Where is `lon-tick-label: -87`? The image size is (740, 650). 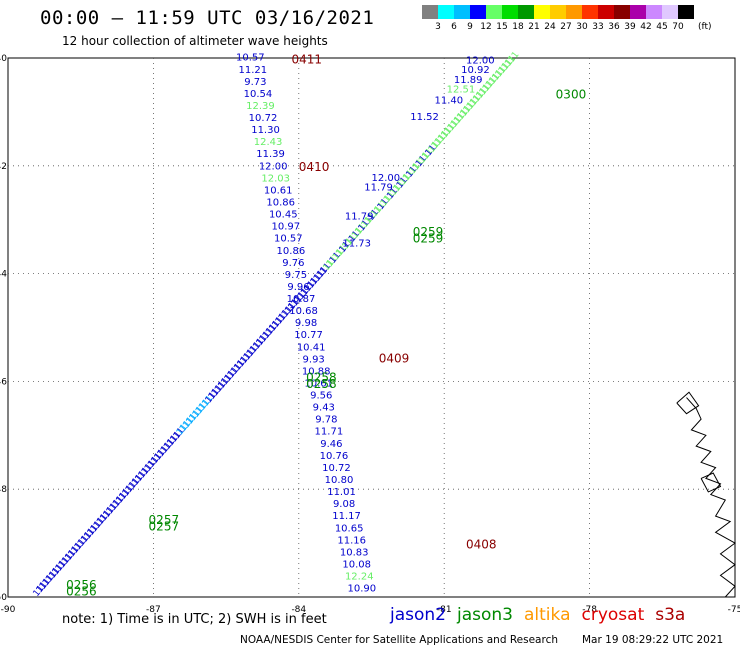
lon-tick-label: -87 is located at coordinates (153, 610).